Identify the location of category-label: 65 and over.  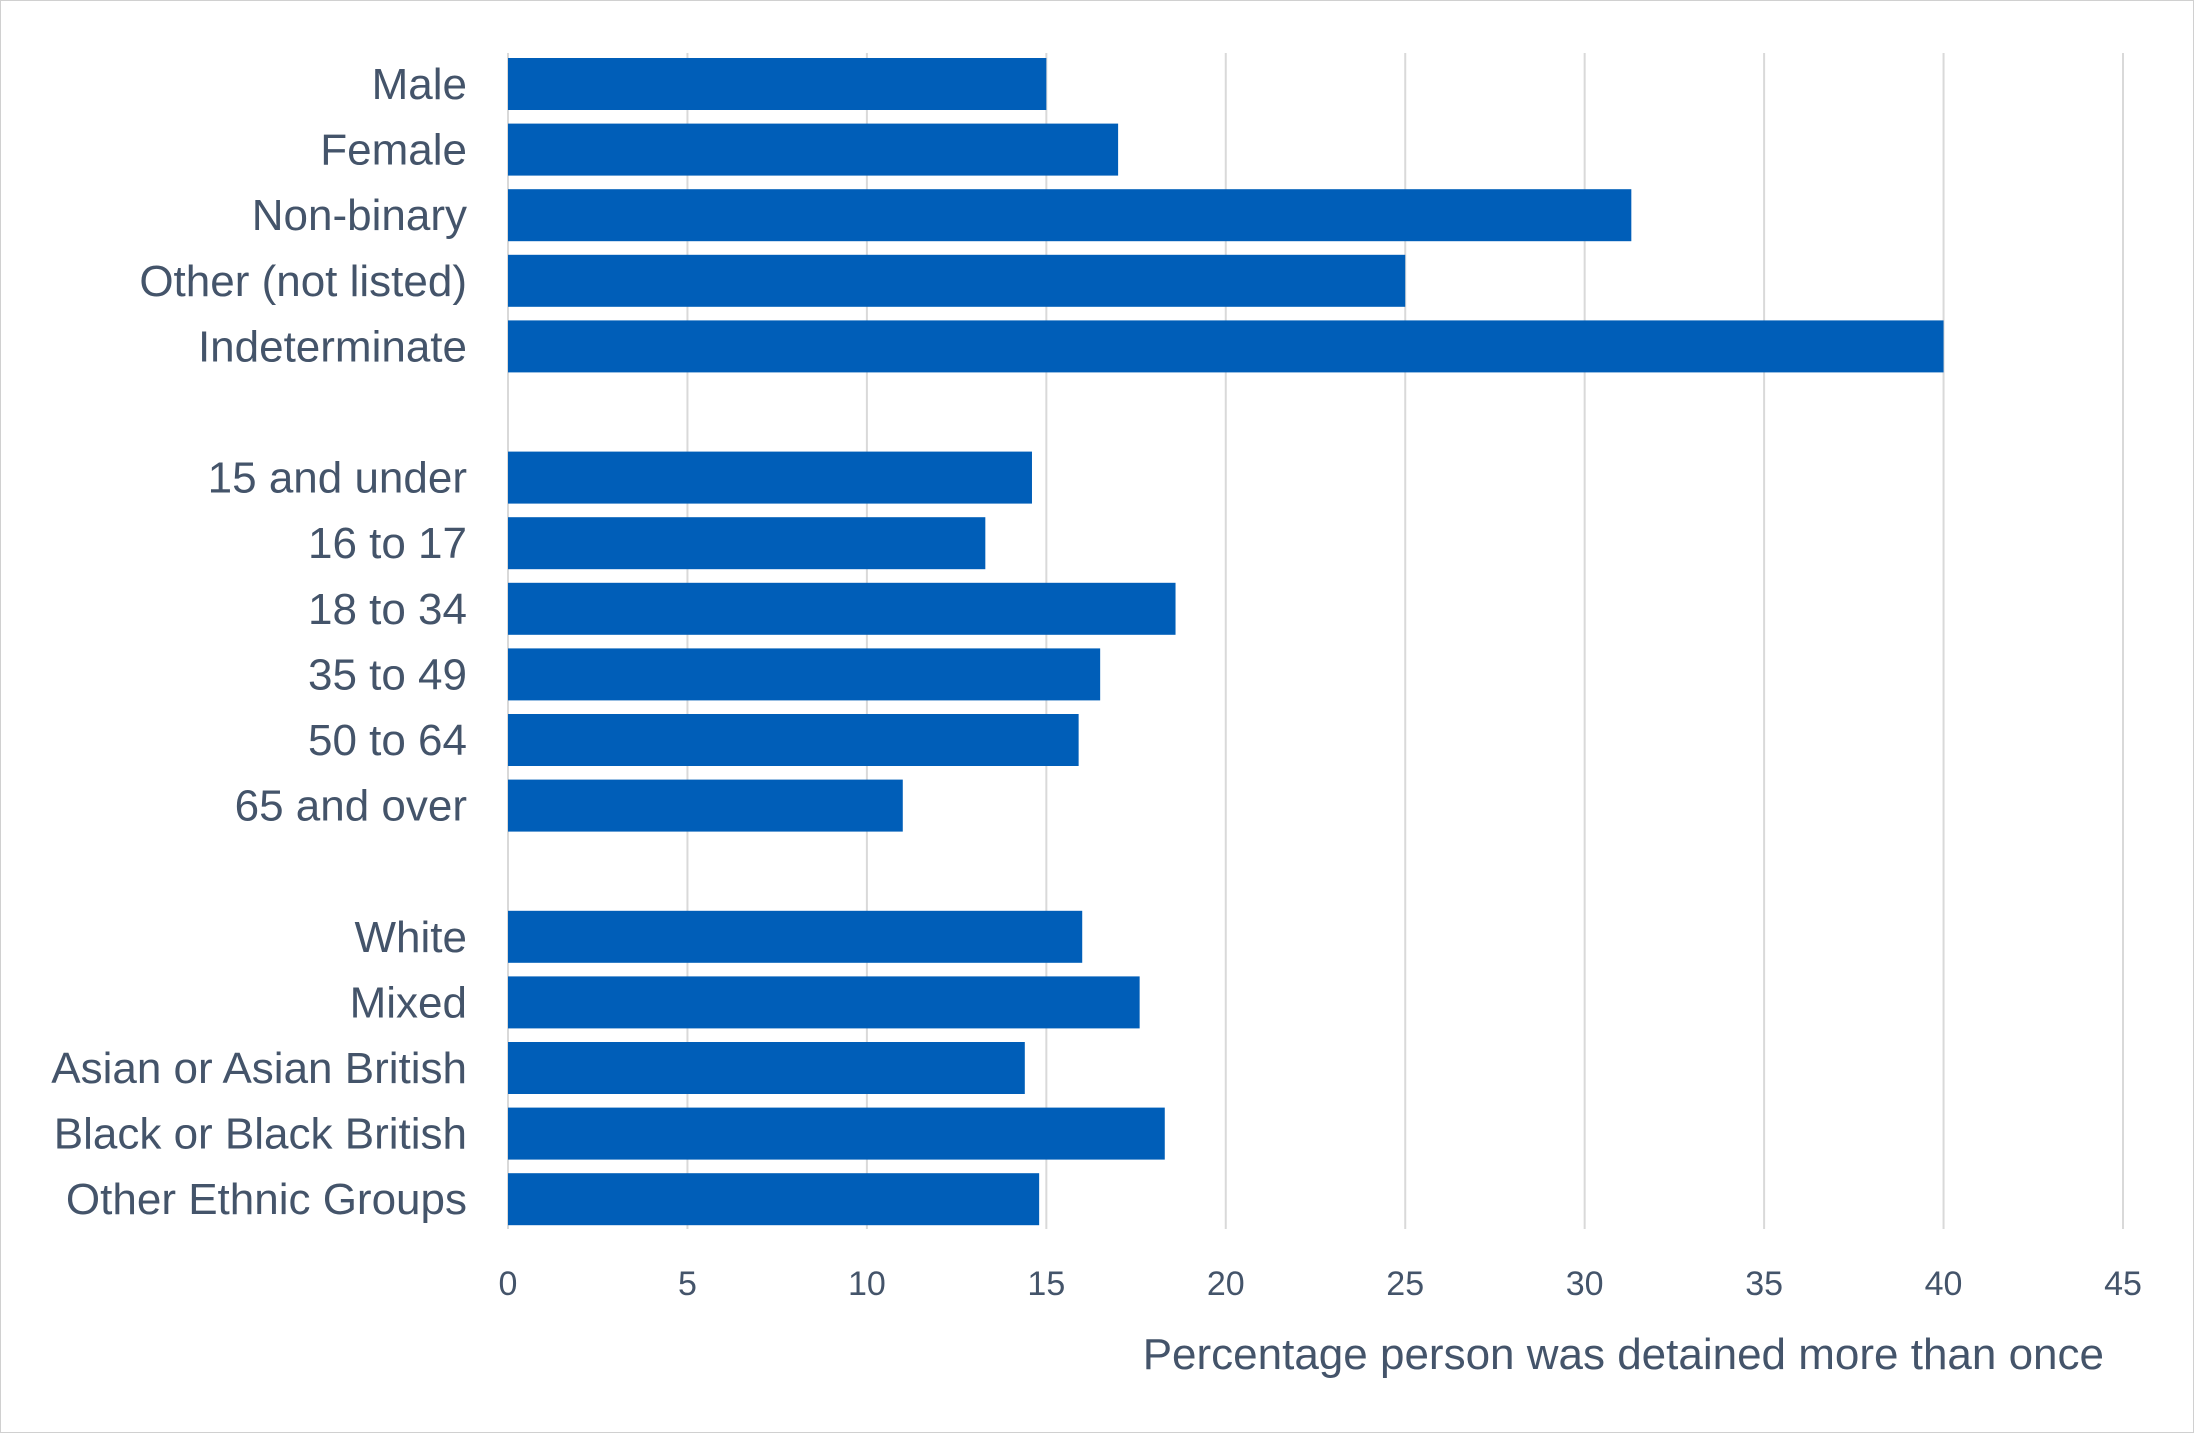
(351, 806).